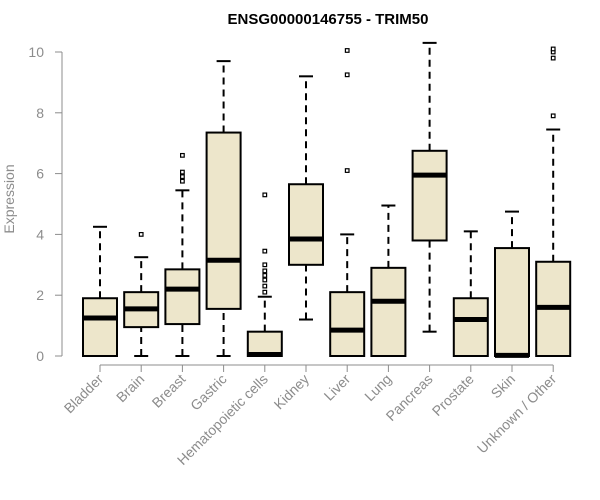  What do you see at coordinates (377, 387) in the screenshot?
I see `x-tick-label: Lung` at bounding box center [377, 387].